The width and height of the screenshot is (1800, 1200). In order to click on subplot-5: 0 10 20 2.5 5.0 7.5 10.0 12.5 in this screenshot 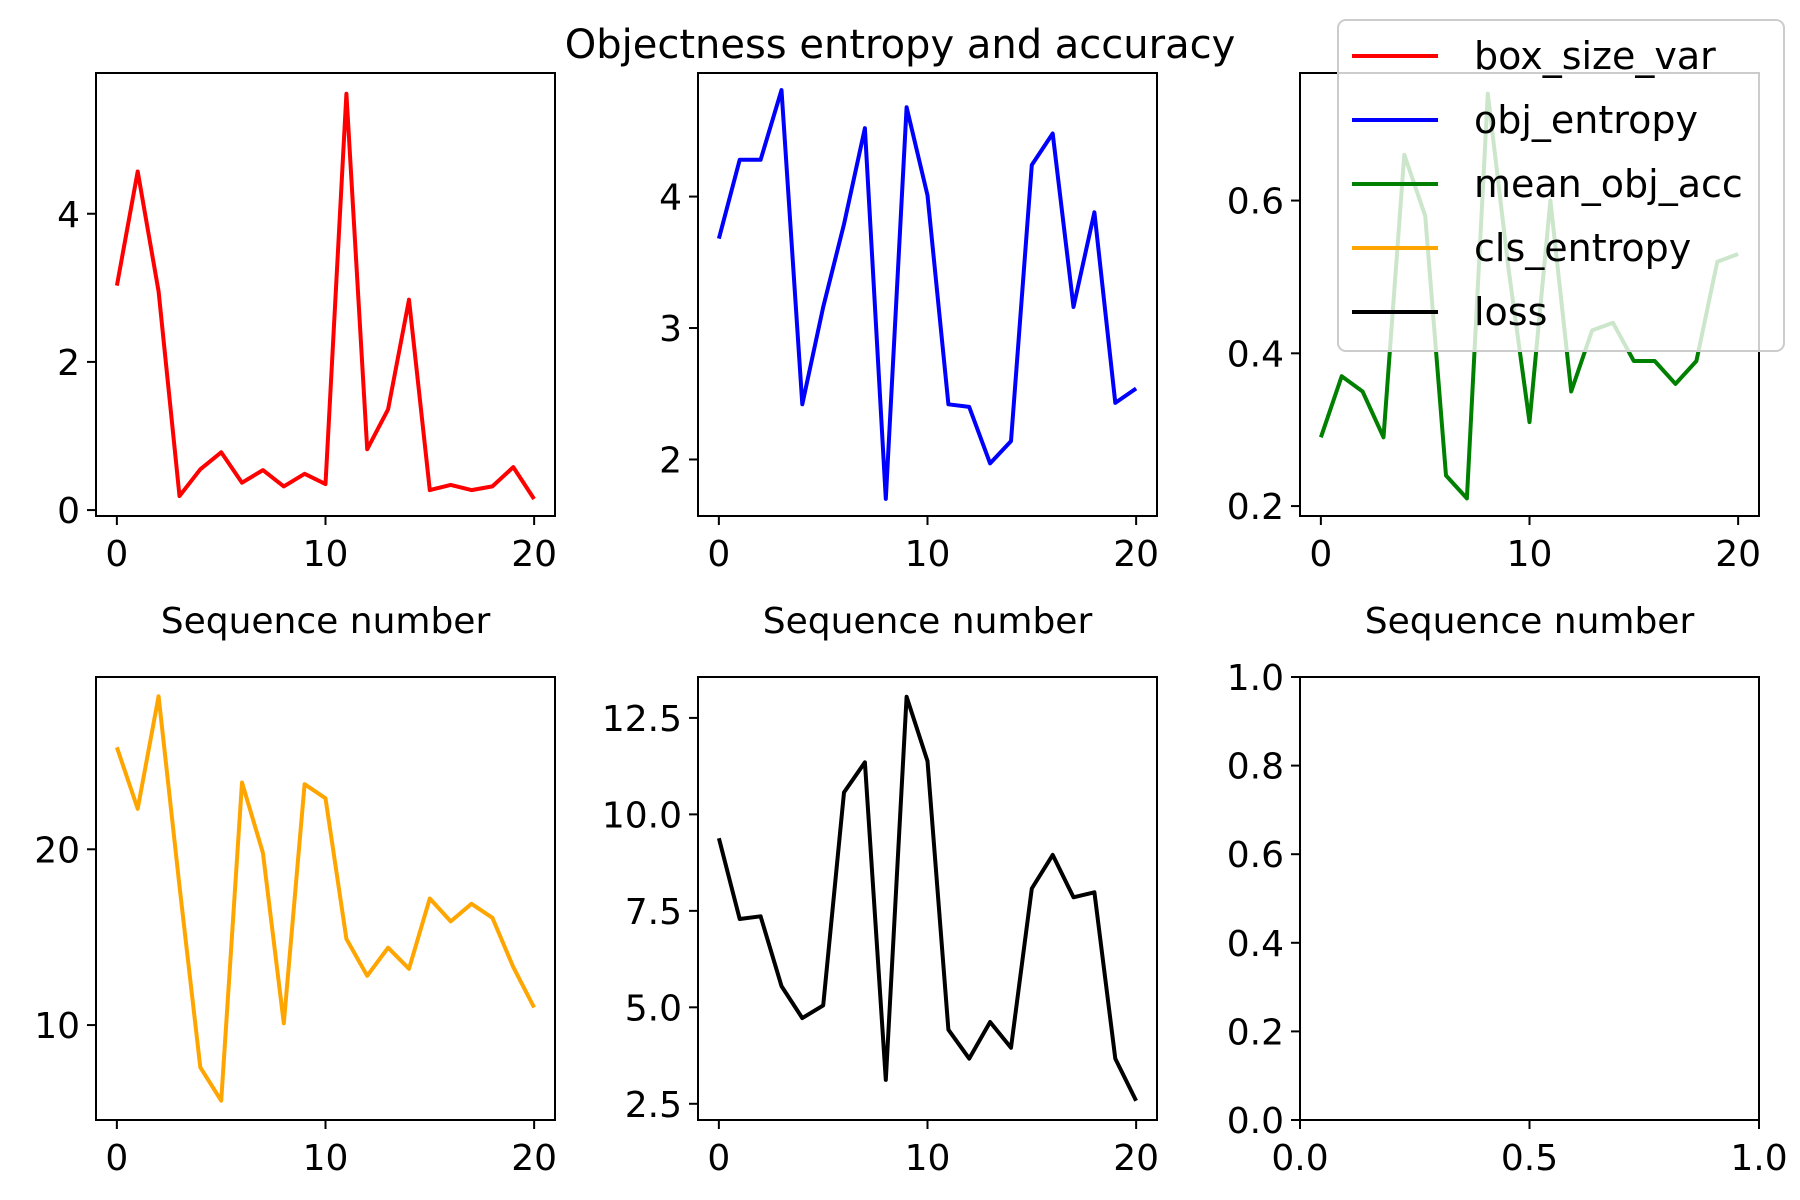, I will do `click(880, 927)`.